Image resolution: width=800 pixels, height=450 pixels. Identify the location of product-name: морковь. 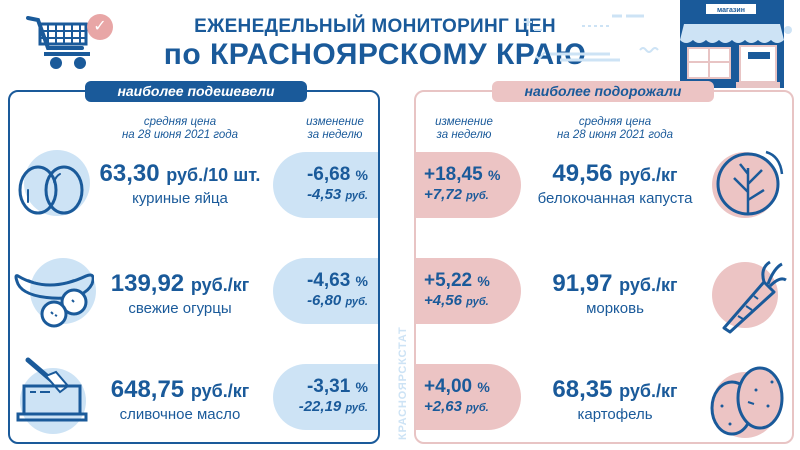
(615, 308).